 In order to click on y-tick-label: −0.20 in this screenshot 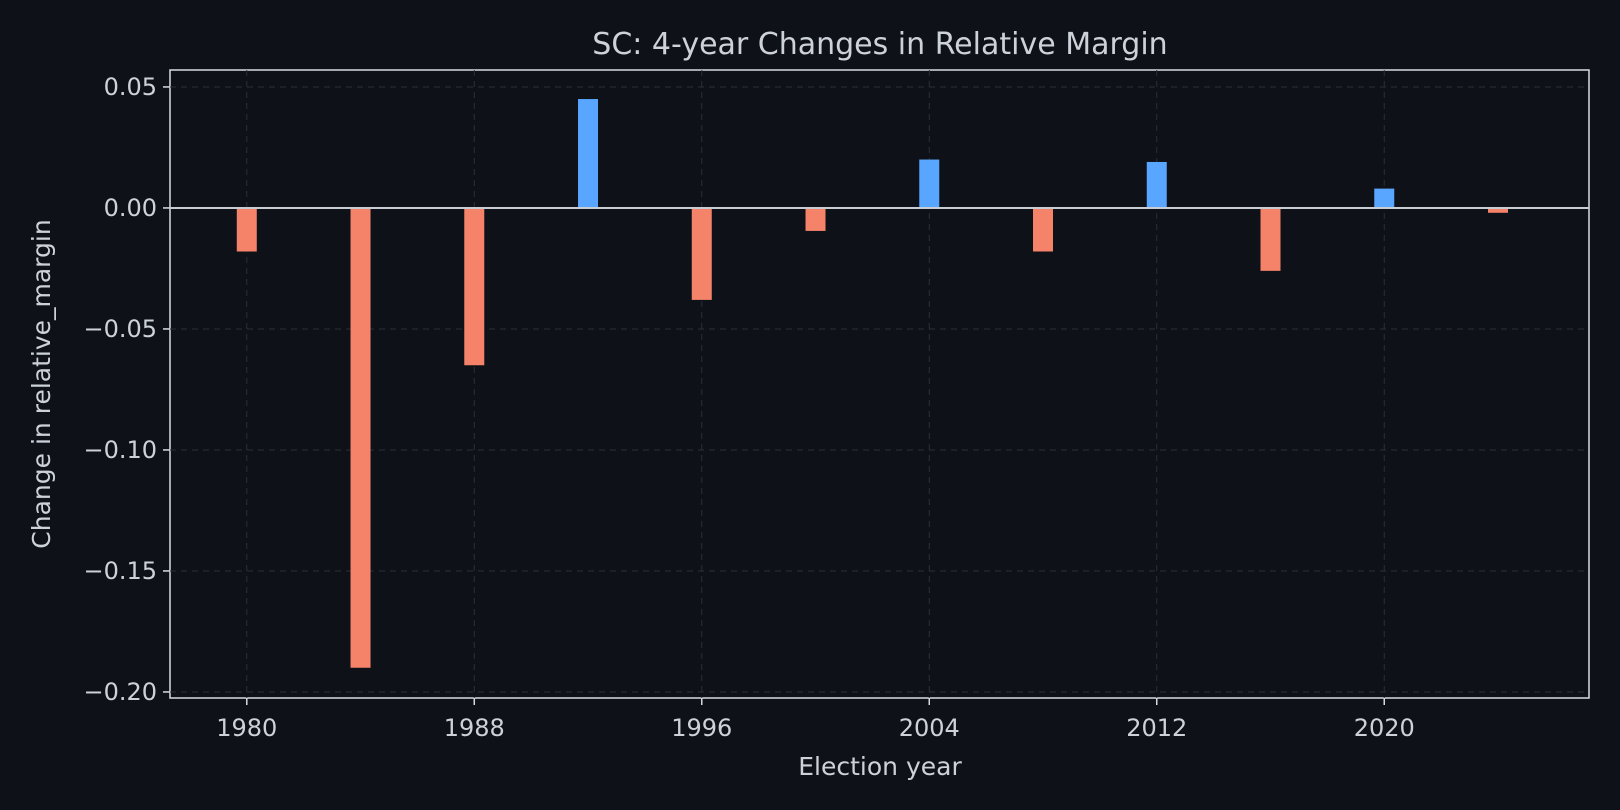, I will do `click(120, 692)`.